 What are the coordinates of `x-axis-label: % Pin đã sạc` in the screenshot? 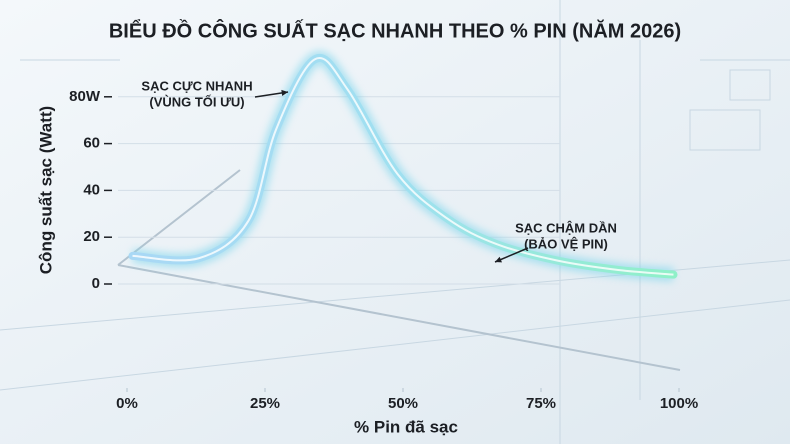 It's located at (406, 426).